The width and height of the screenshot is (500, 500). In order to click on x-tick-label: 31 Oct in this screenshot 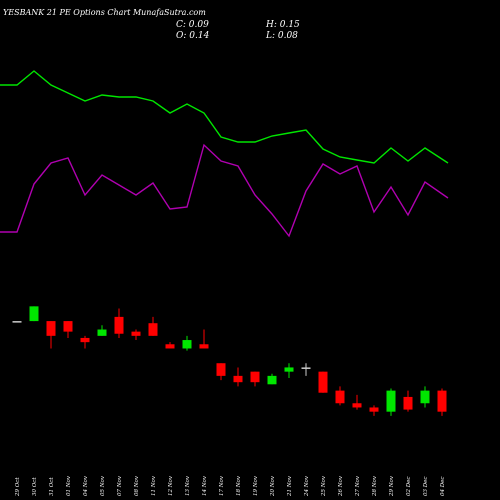, I will do `click(52, 486)`.